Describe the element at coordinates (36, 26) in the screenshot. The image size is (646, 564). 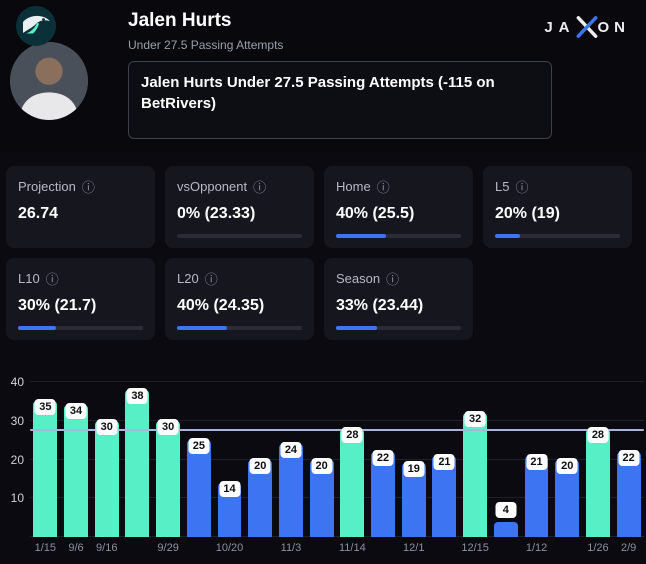
I see `eagles-team-logo-icon` at that location.